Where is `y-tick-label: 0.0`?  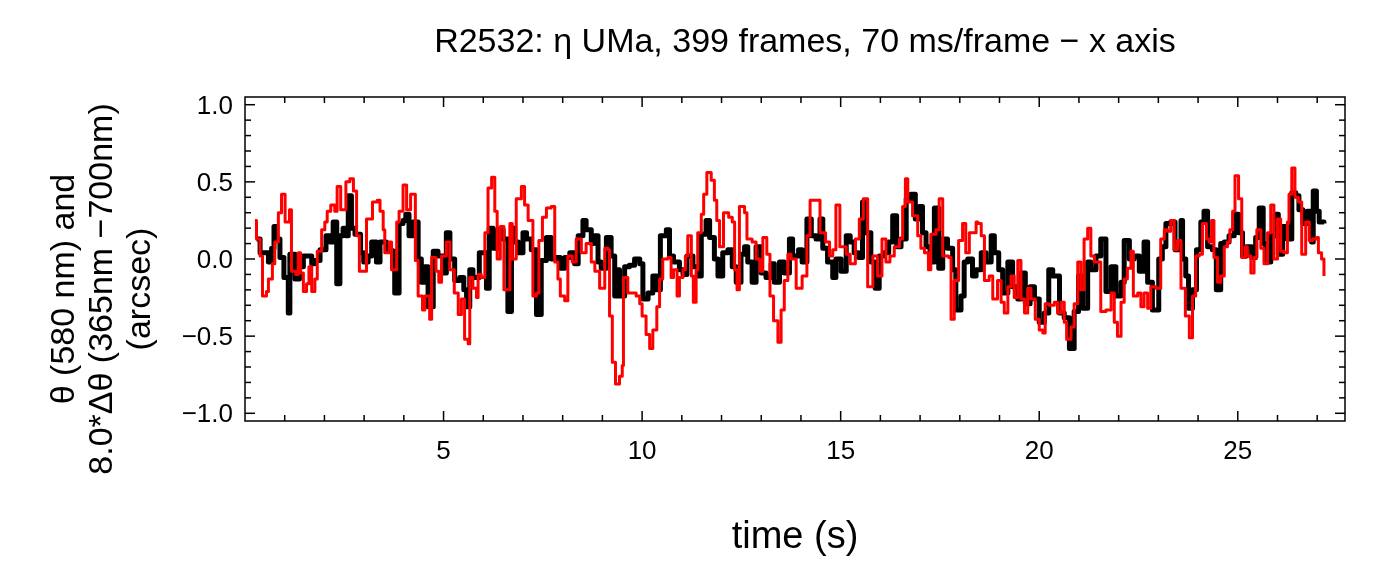
y-tick-label: 0.0 is located at coordinates (214, 259).